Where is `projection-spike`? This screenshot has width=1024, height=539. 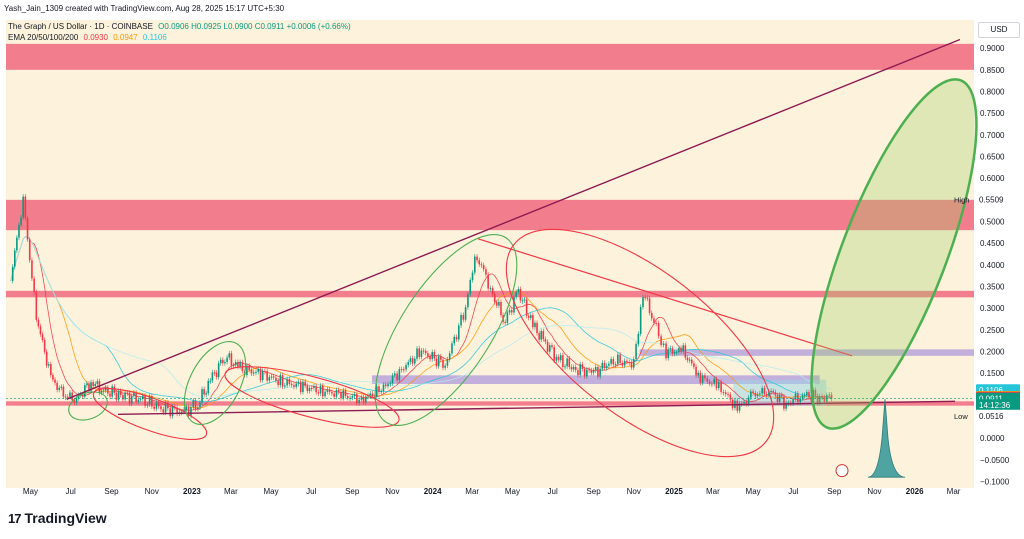
projection-spike is located at coordinates (886, 438).